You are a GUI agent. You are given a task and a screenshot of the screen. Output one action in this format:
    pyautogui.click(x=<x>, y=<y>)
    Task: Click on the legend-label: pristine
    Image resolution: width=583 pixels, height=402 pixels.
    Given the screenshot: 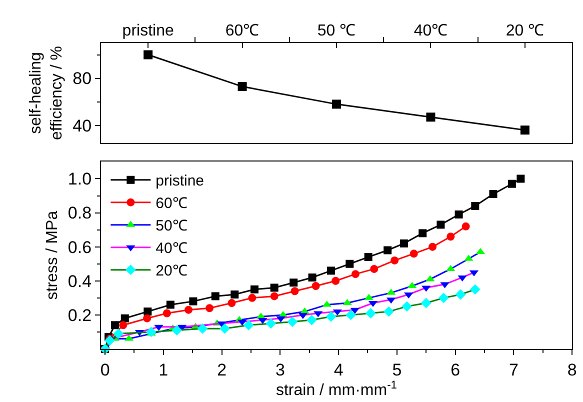 What is the action you would take?
    pyautogui.click(x=180, y=181)
    